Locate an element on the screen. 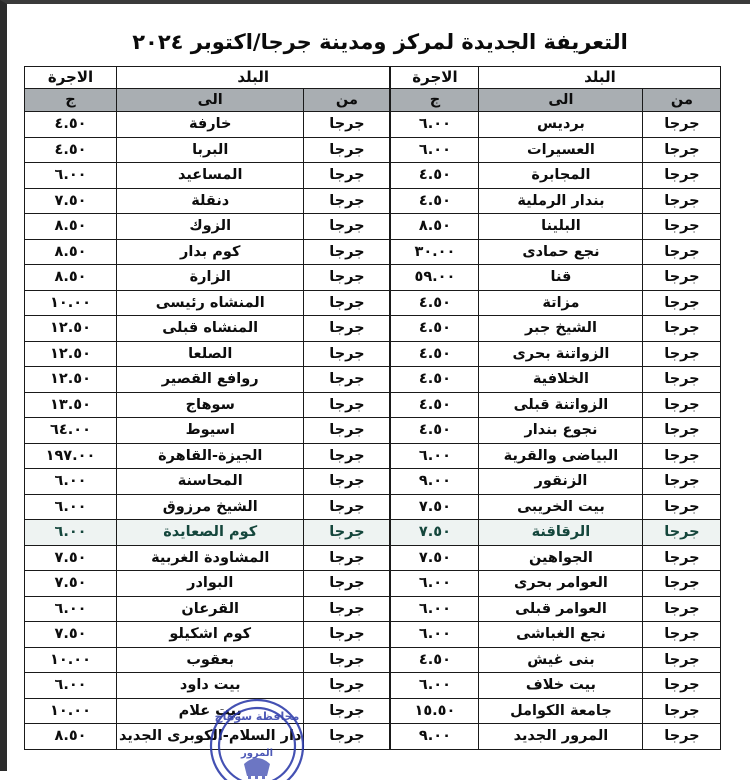 This screenshot has width=750, height=780. table-row: جرجا كوم اشكيلو ٧.٥٠ is located at coordinates (207, 634).